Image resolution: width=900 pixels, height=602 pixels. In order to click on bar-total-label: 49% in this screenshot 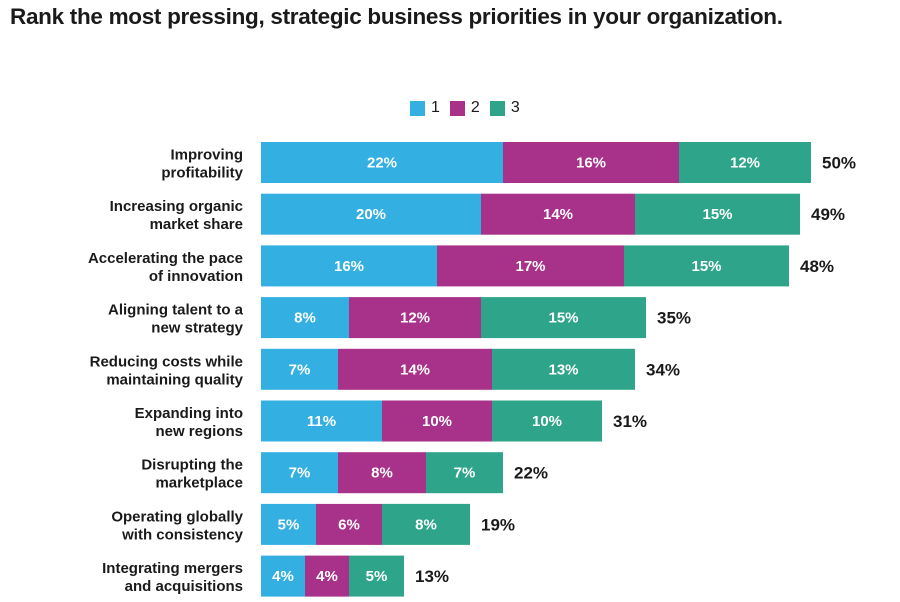, I will do `click(828, 214)`.